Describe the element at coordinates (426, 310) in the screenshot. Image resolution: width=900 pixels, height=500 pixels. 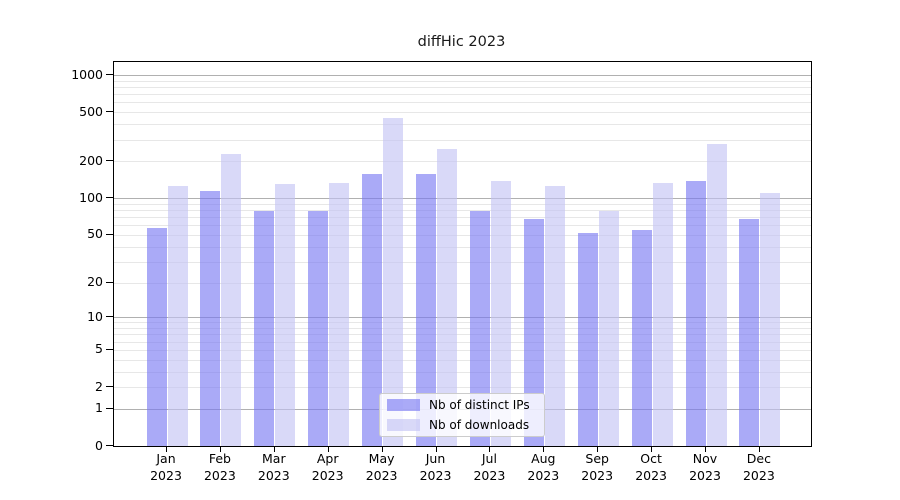
I see `bar-jun-distinct-ips` at that location.